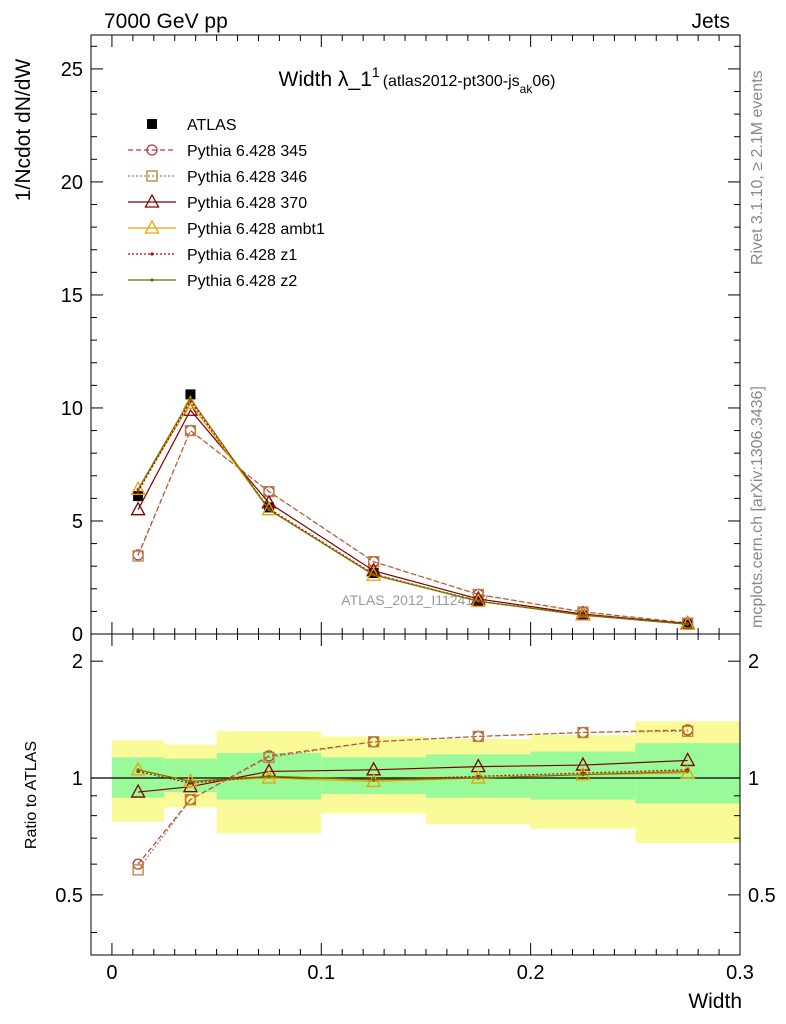  What do you see at coordinates (72, 409) in the screenshot?
I see `y-tick-label: 10` at bounding box center [72, 409].